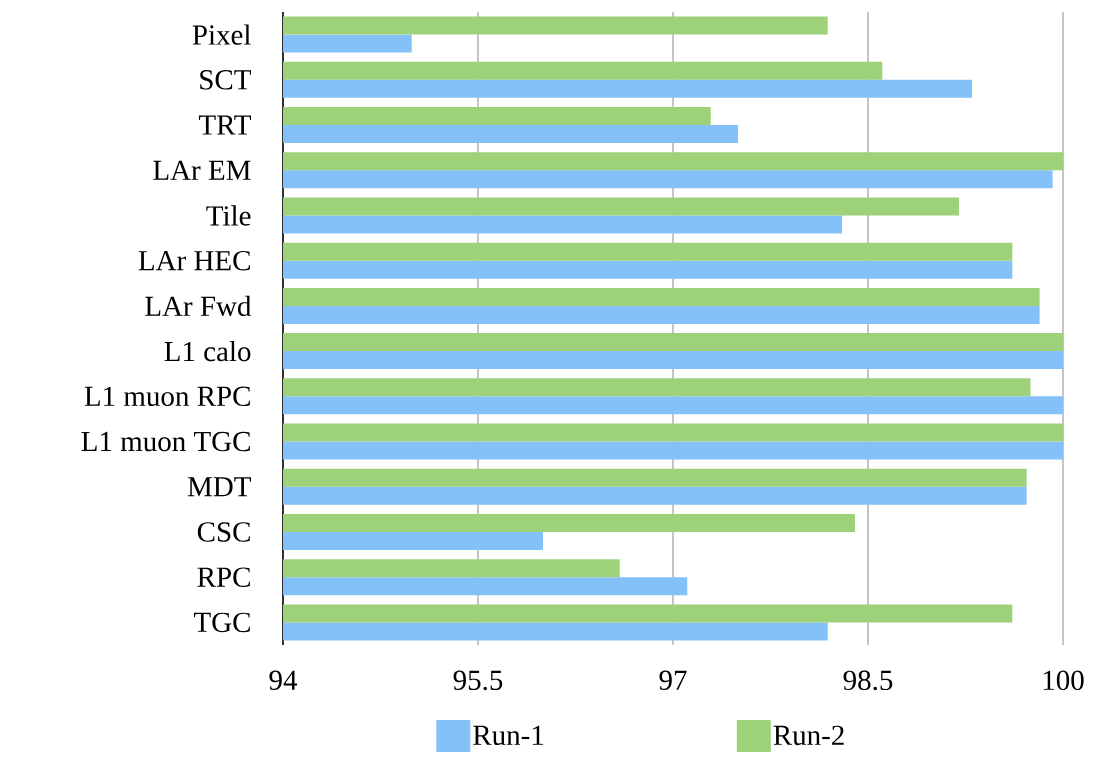  Describe the element at coordinates (223, 577) in the screenshot. I see `y-tick-label: RPC` at that location.